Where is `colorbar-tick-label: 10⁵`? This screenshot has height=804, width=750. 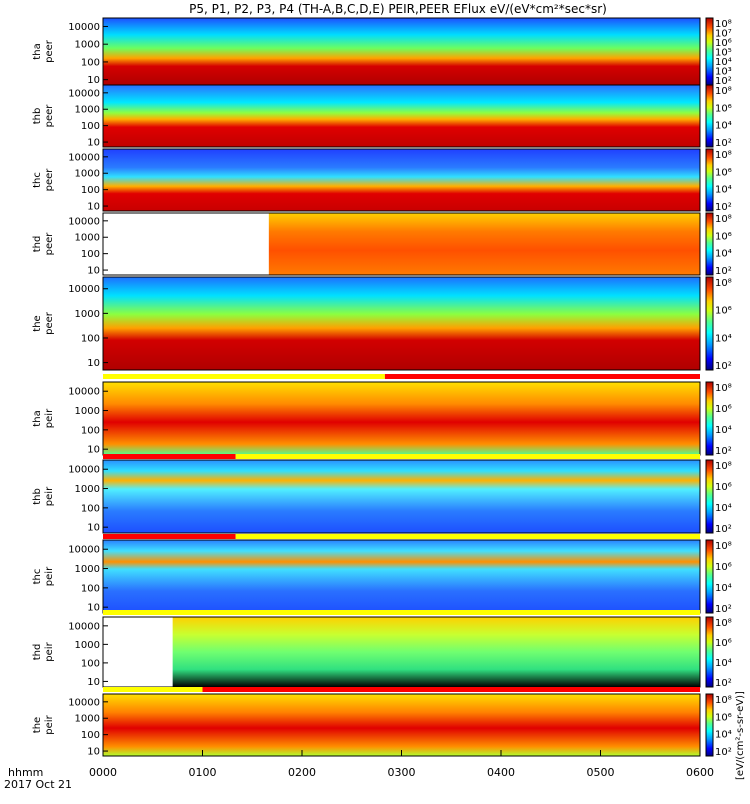
colorbar-tick-label: 10⁵ is located at coordinates (723, 53).